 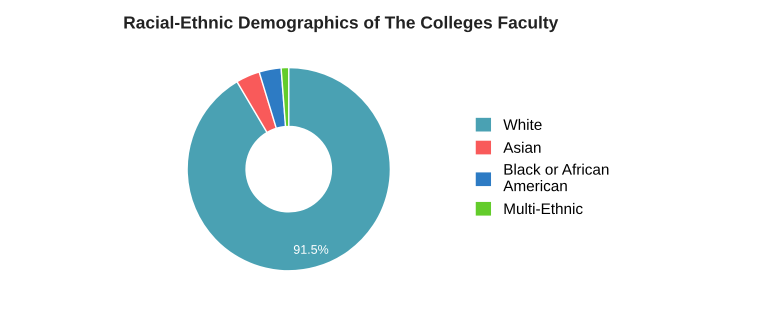 I want to click on legend-label: White, so click(x=522, y=124).